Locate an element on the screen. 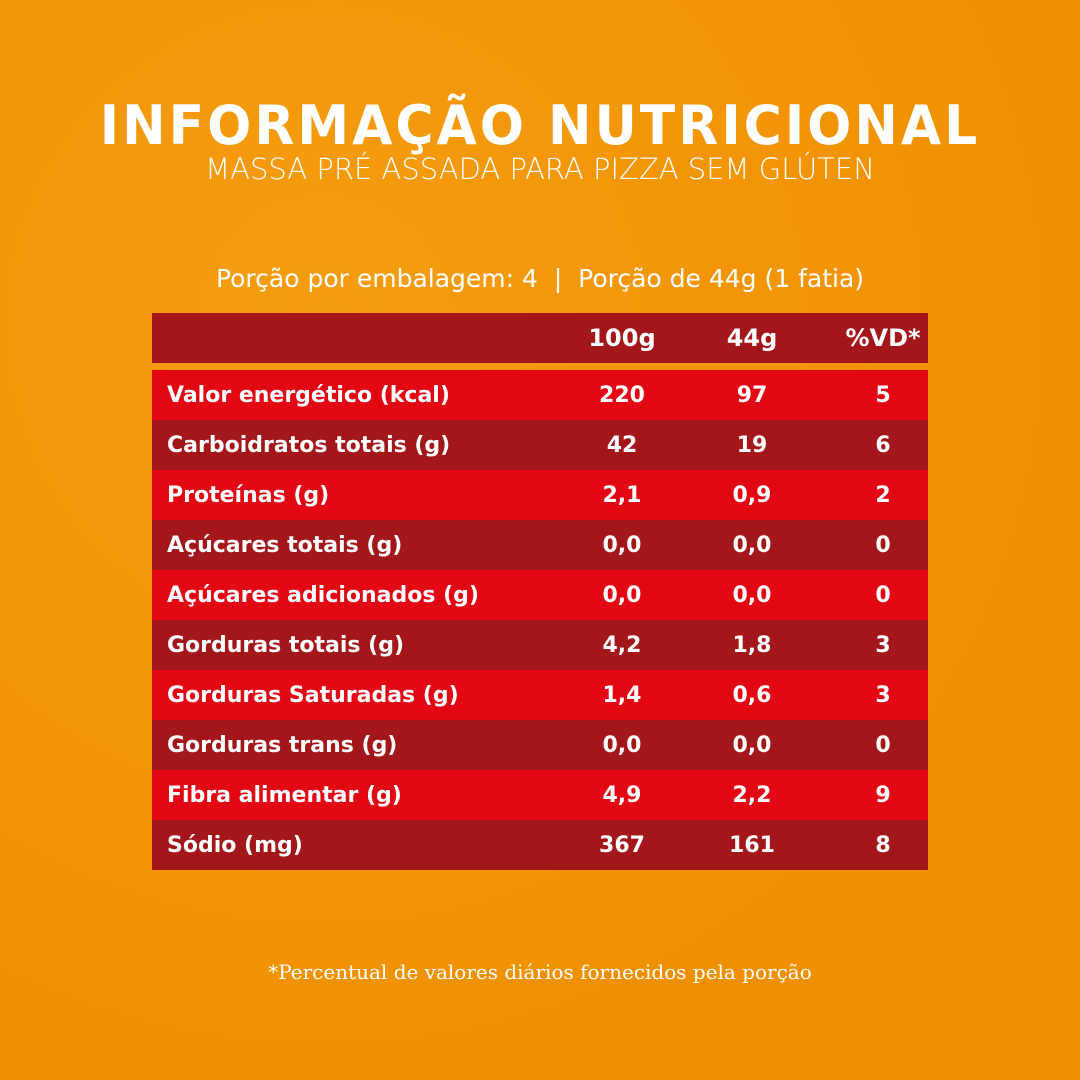 The width and height of the screenshot is (1080, 1080). nutrient-label: Fibra alimentar (g) is located at coordinates (284, 795).